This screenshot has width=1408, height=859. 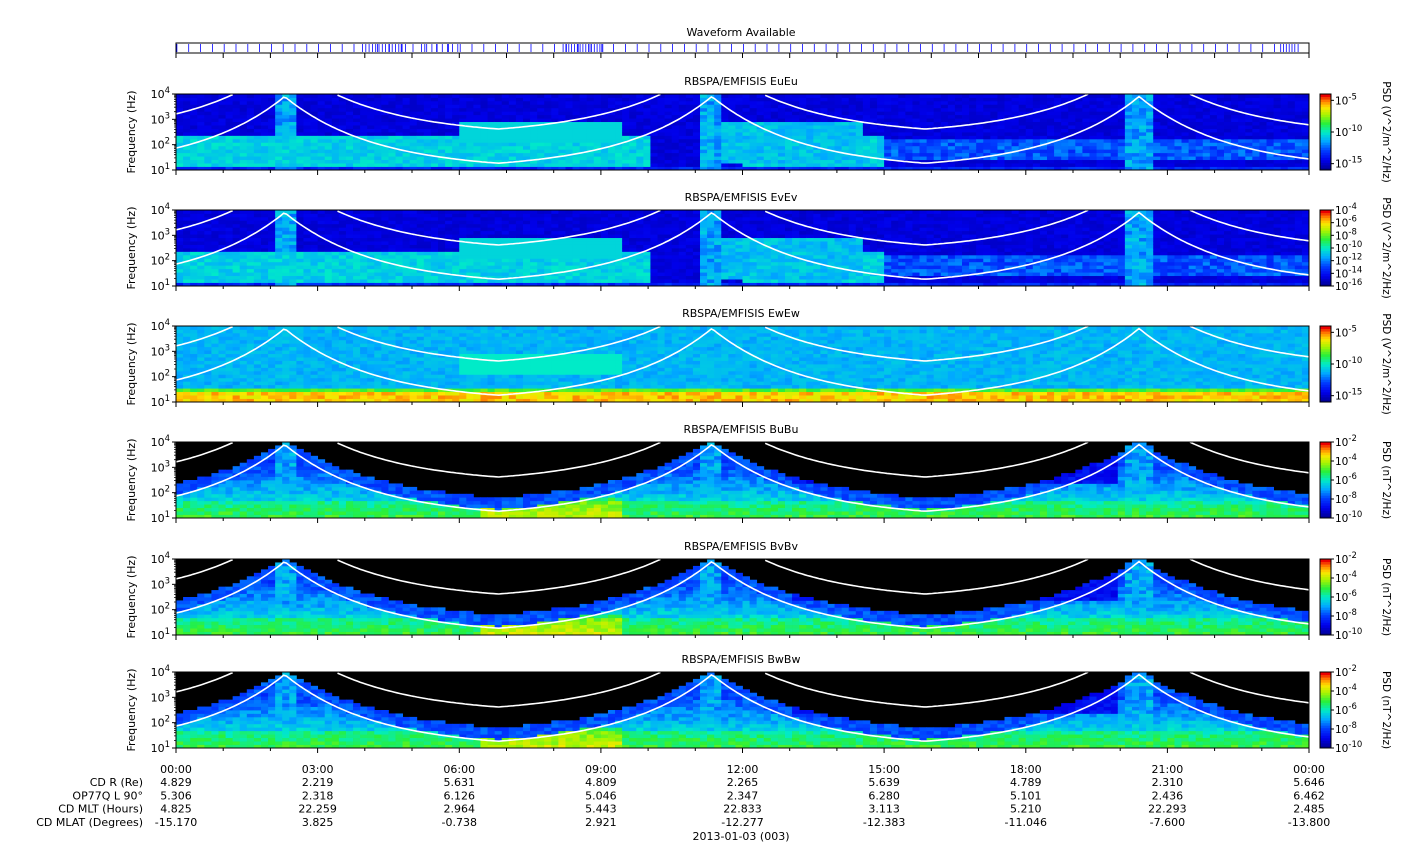 I want to click on ephemeris-value: 6.126, so click(x=460, y=795).